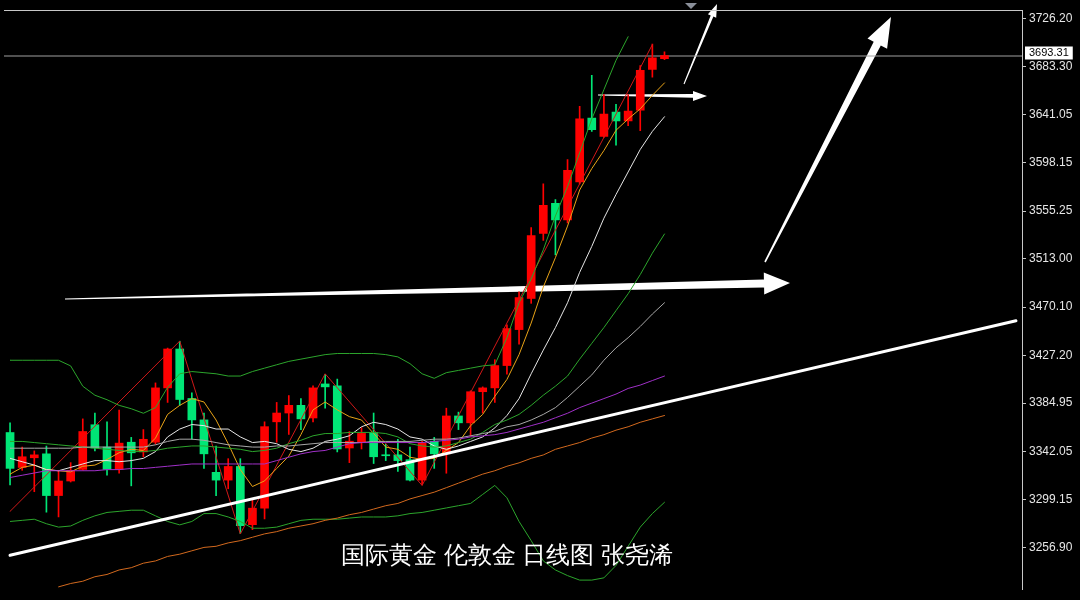  What do you see at coordinates (1051, 113) in the screenshot?
I see `y-tick-label: 3641.05` at bounding box center [1051, 113].